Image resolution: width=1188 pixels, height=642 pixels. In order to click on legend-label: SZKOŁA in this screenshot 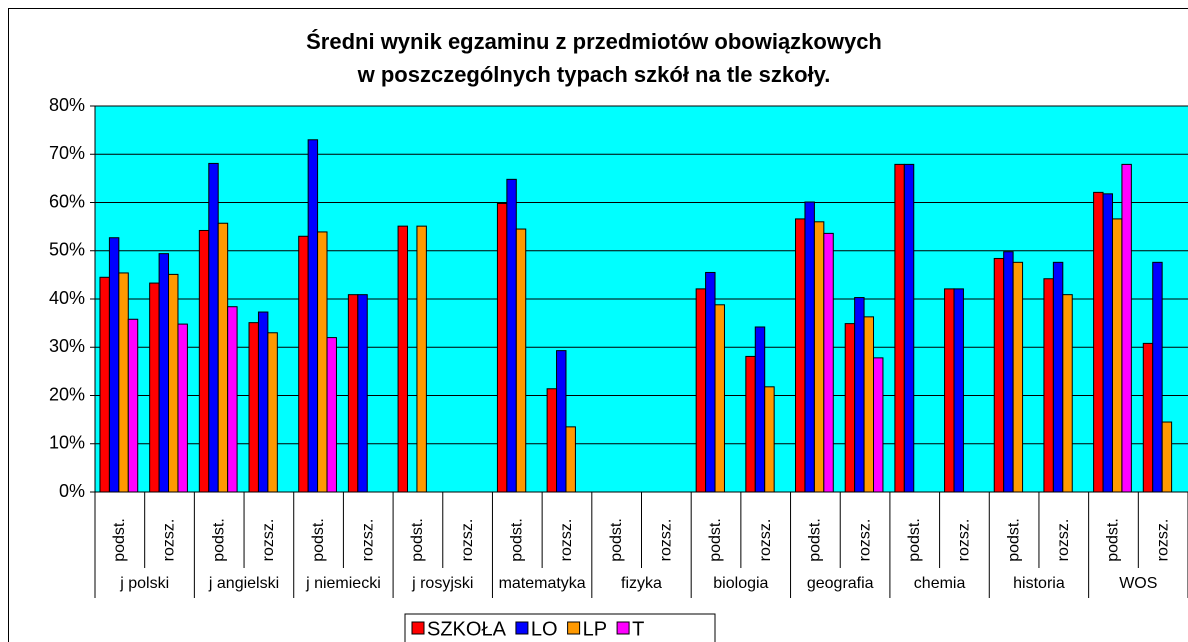, I will do `click(467, 629)`.